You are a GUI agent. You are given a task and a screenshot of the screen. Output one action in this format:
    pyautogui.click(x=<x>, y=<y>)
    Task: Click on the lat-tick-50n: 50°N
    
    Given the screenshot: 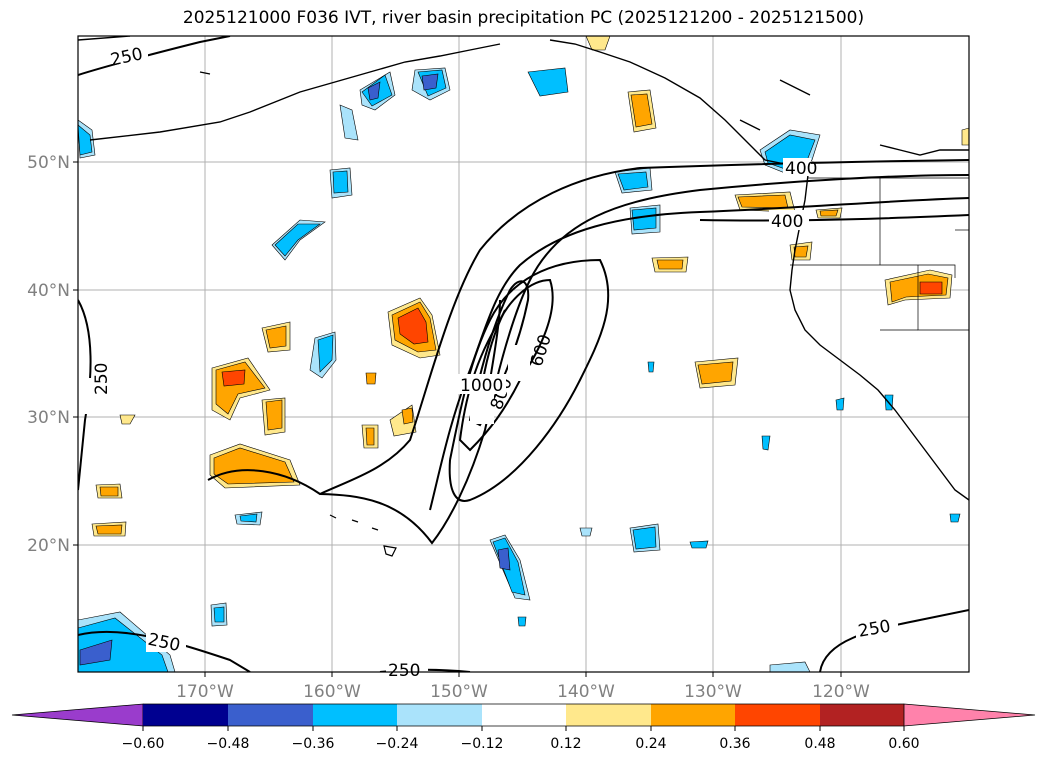 What is the action you would take?
    pyautogui.click(x=48, y=163)
    